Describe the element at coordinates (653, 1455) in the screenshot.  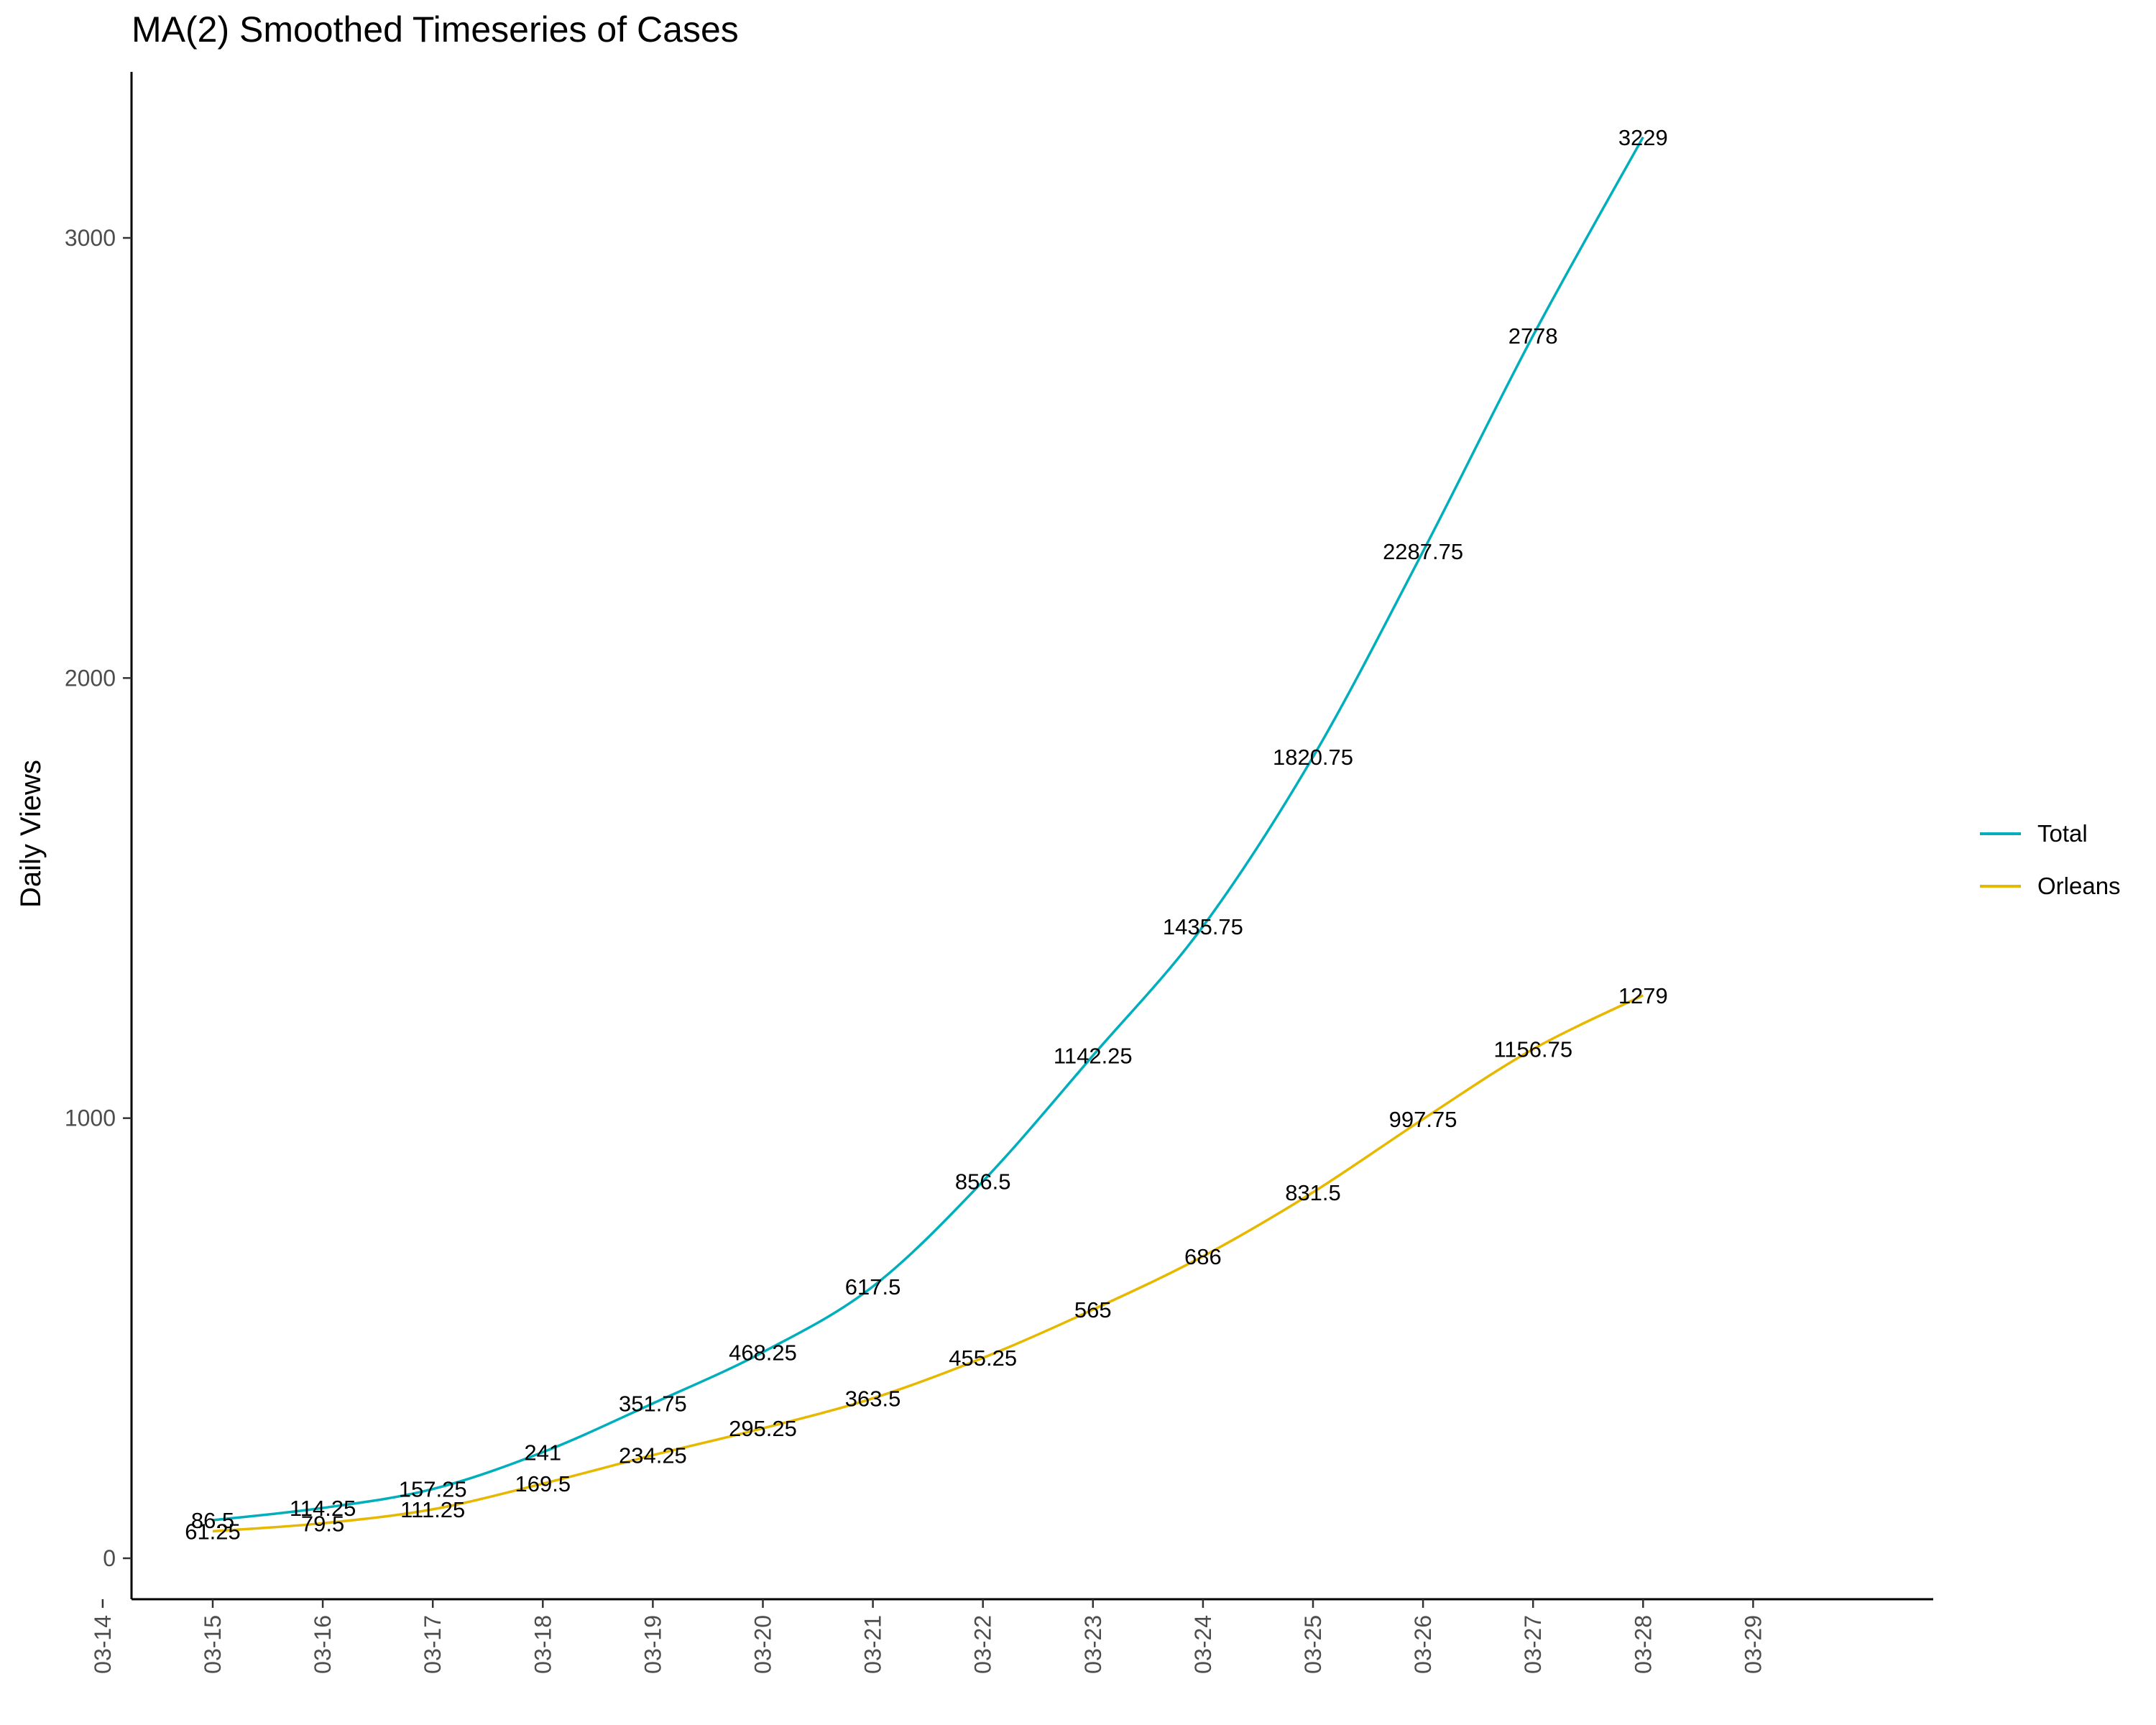
I see `data-label-orleans: 234.25` at that location.